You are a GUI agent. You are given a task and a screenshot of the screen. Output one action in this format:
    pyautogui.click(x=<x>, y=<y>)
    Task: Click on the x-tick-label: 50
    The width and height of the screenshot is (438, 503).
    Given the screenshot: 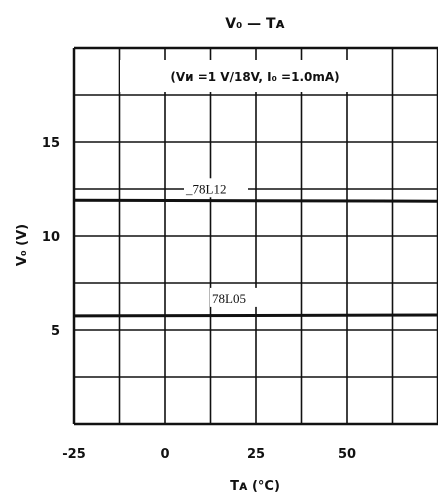 What is the action you would take?
    pyautogui.click(x=347, y=454)
    